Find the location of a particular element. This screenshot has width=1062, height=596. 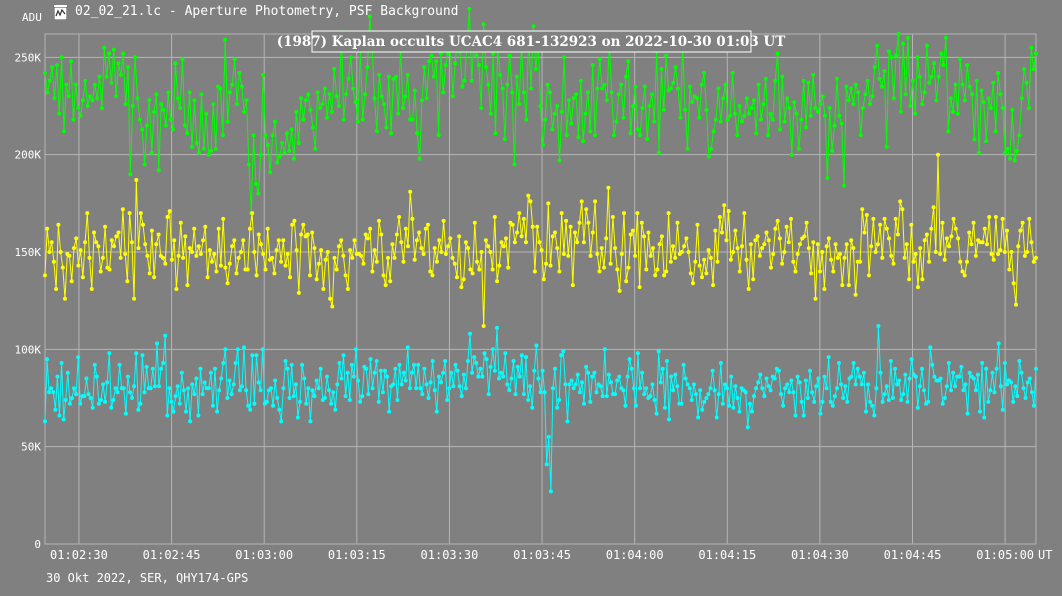

y-axis-label: ADU is located at coordinates (32, 17).